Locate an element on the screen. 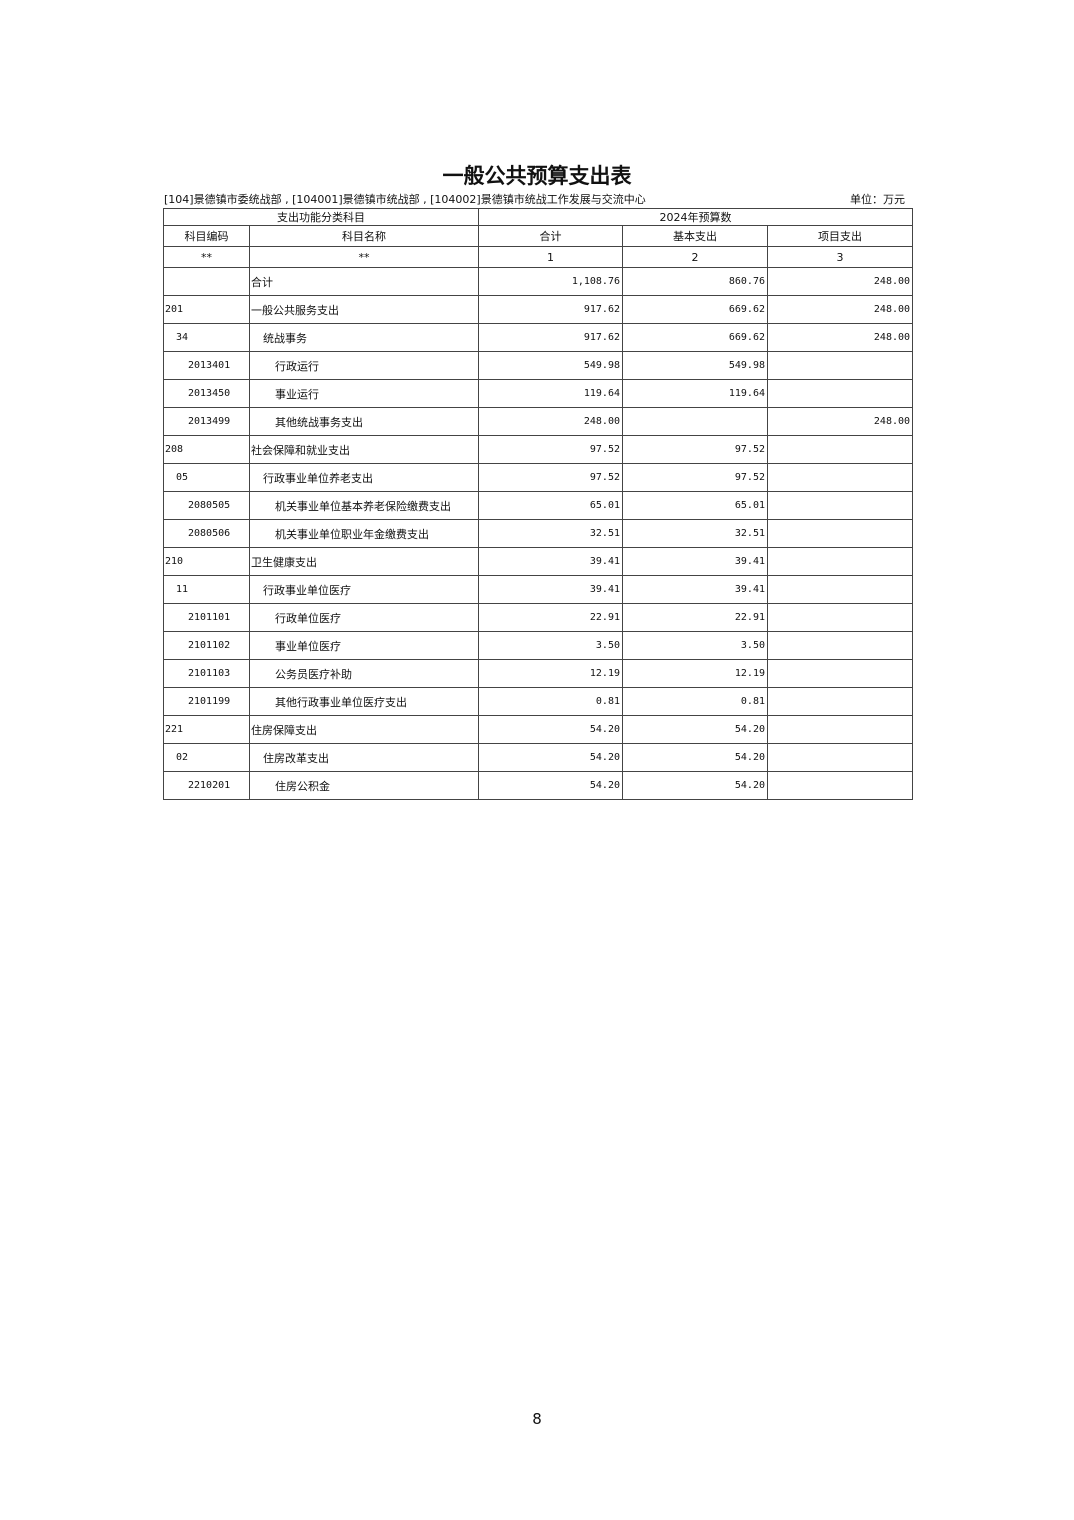 The height and width of the screenshot is (1520, 1074). page-number: 8 is located at coordinates (537, 1419).